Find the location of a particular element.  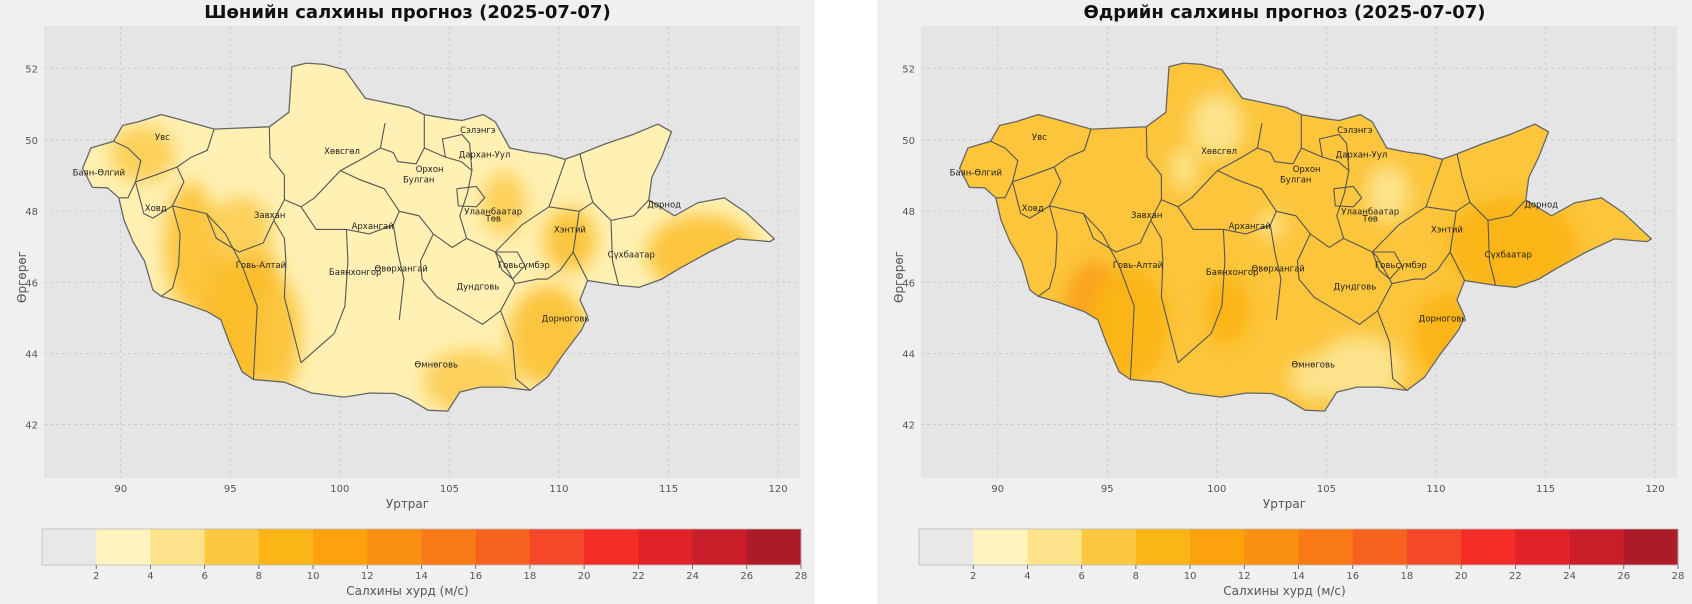

x-tick-label: 120 is located at coordinates (778, 489).